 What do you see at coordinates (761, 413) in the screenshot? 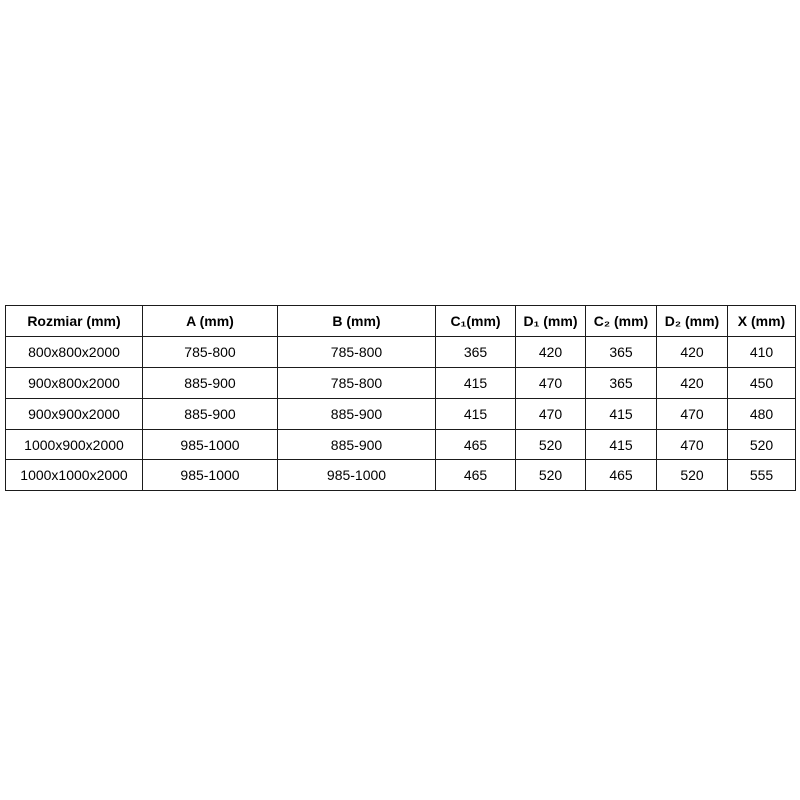
I see `table-cell: 480` at bounding box center [761, 413].